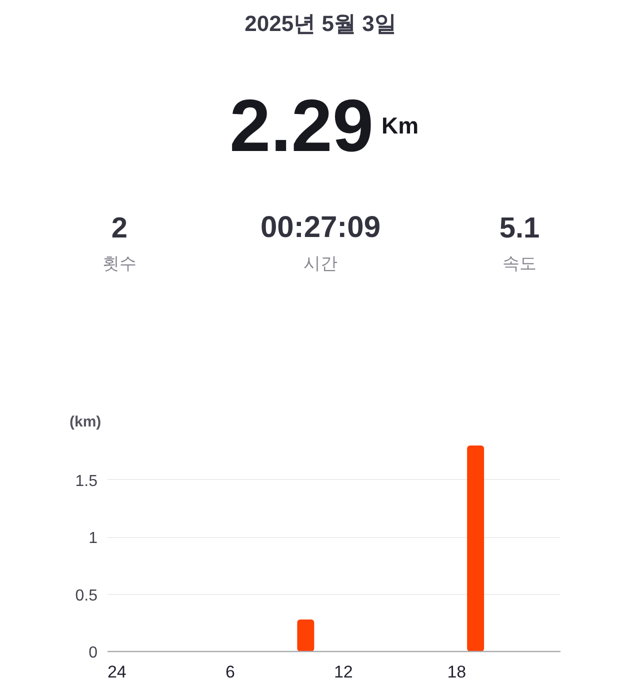 The height and width of the screenshot is (689, 640). I want to click on y-tick-label: 0, so click(93, 653).